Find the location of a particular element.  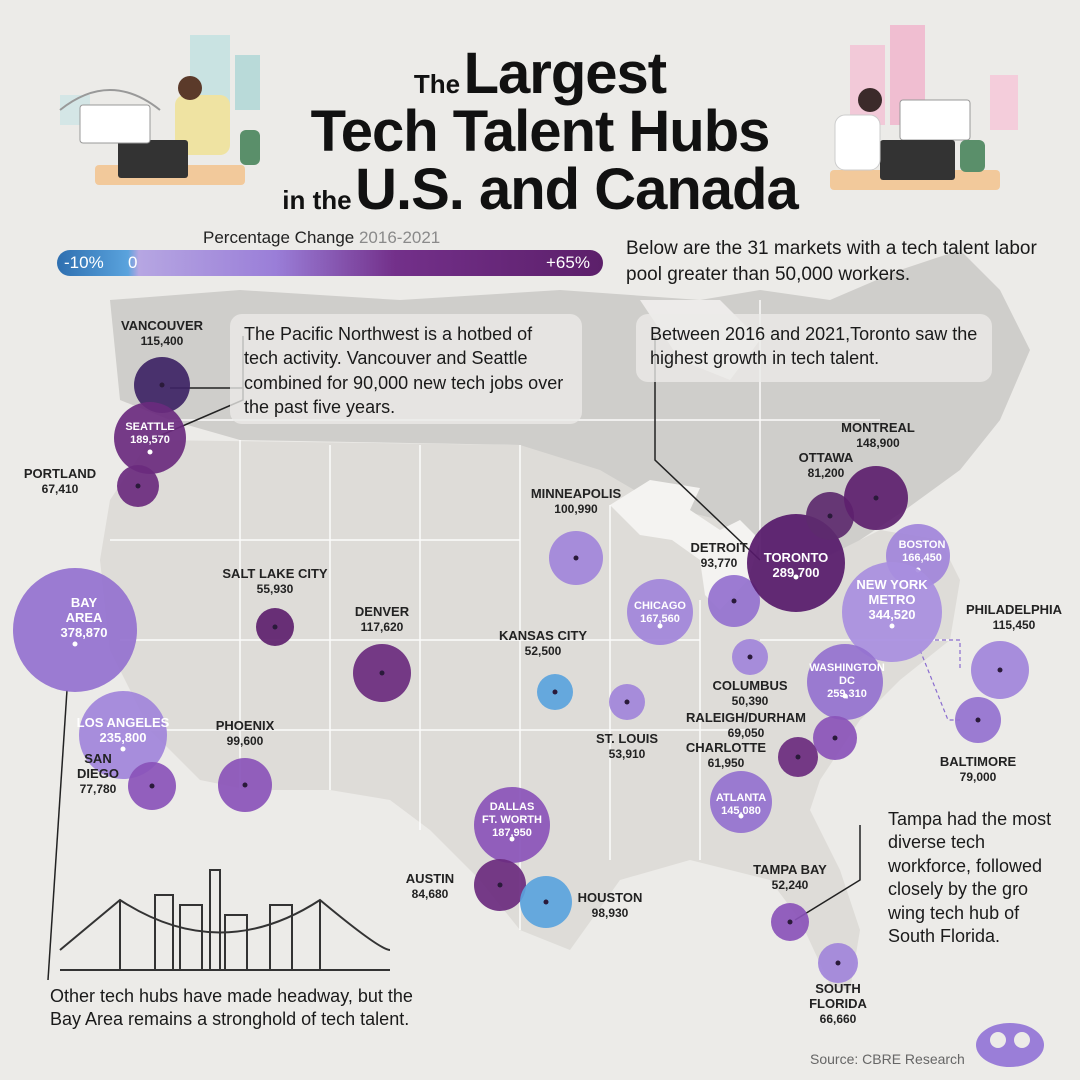

label-value-bay-area: 378,870 is located at coordinates (84, 632).